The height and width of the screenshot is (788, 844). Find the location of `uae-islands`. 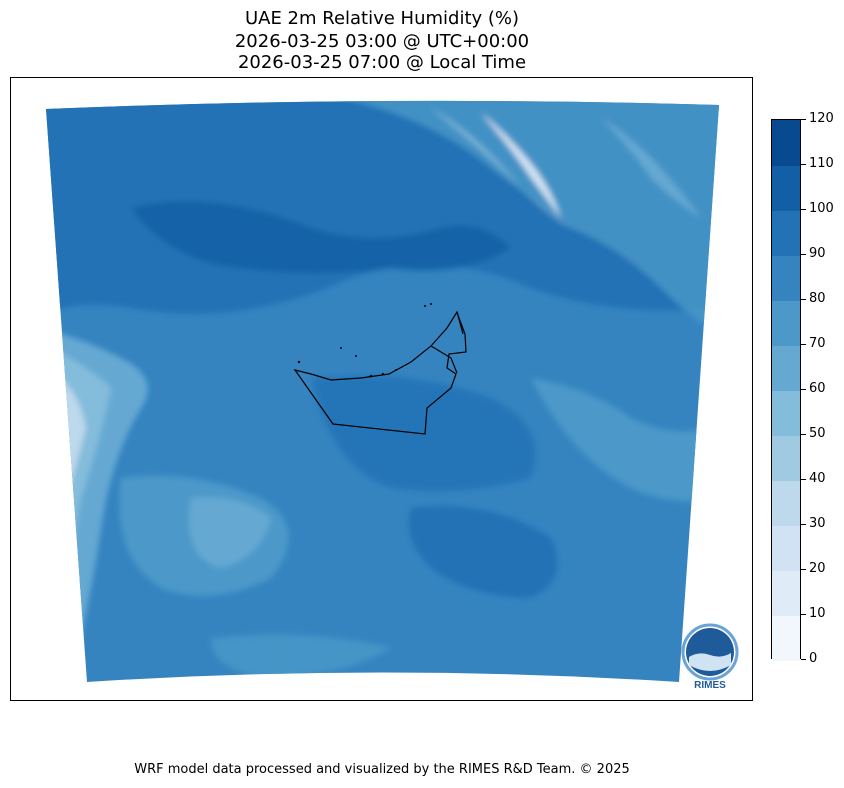

uae-islands is located at coordinates (364, 340).